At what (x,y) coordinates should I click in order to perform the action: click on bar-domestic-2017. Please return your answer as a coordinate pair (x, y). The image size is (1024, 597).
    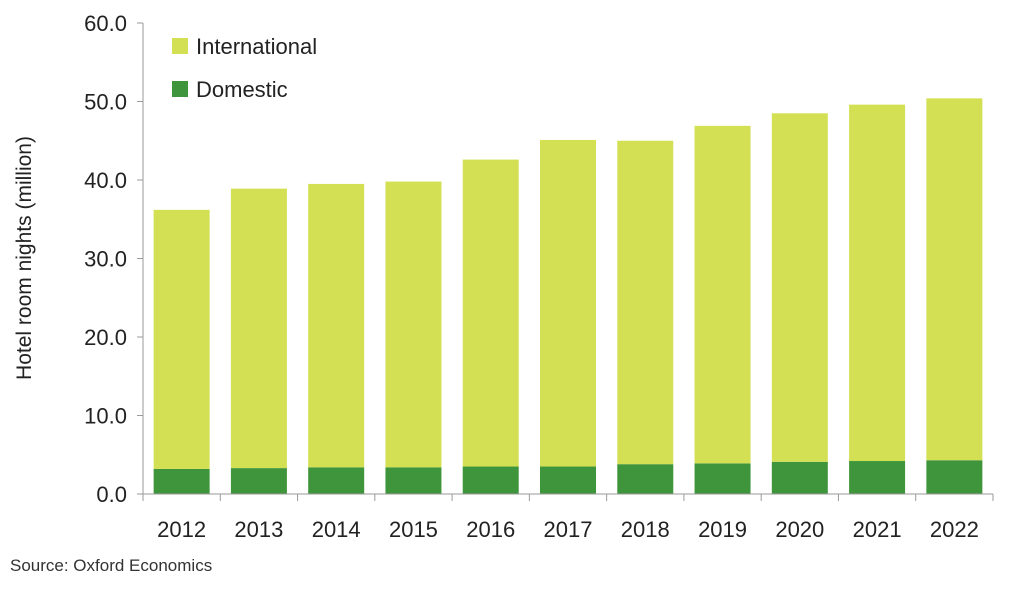
    Looking at the image, I should click on (568, 480).